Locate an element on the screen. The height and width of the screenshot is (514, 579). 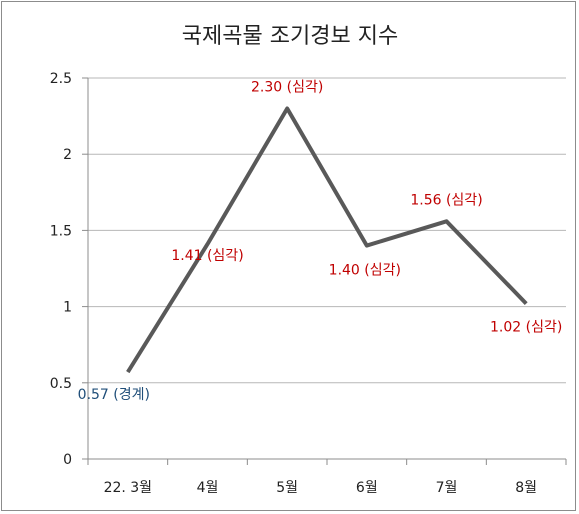
x-tick-label: 8월 is located at coordinates (526, 488).